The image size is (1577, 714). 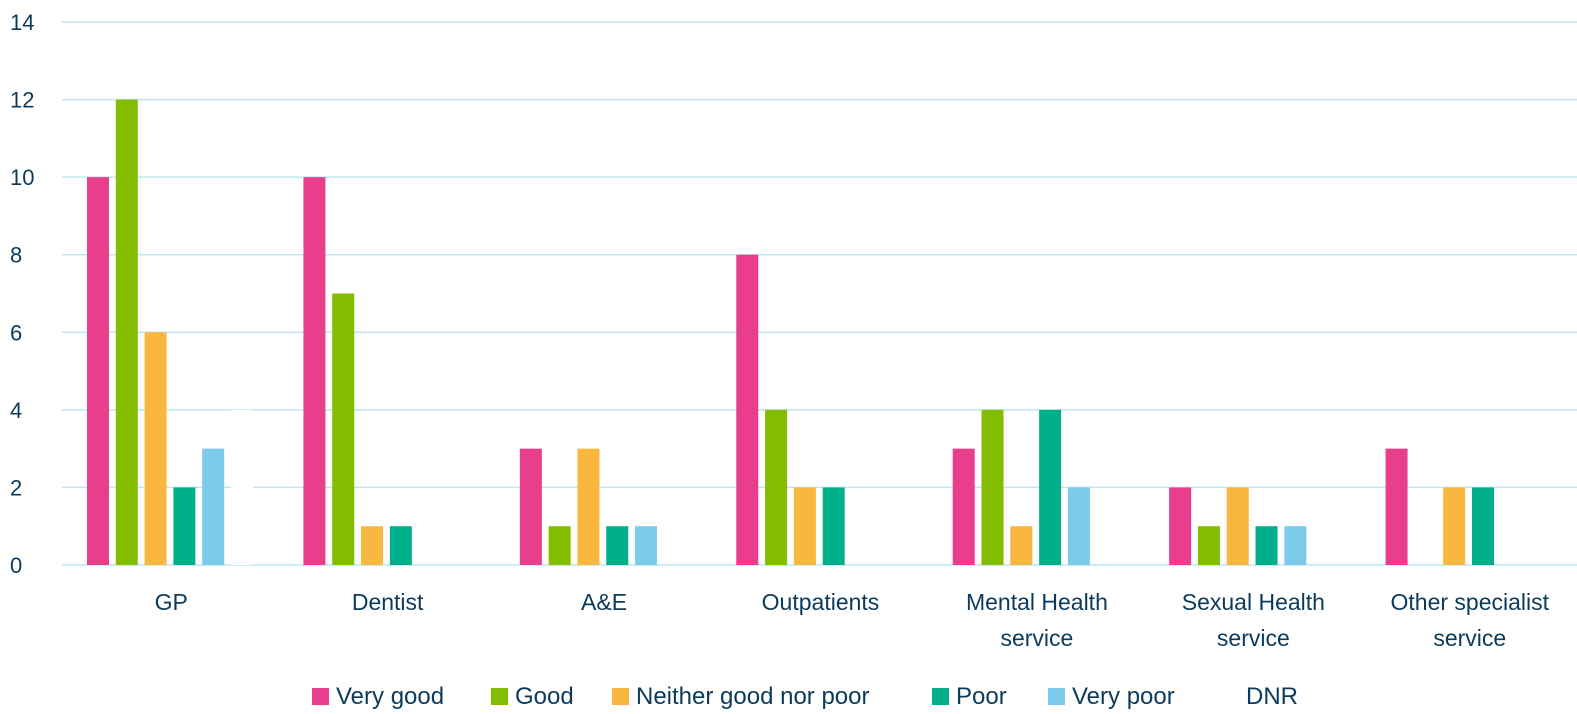 What do you see at coordinates (1272, 696) in the screenshot?
I see `legend-label: DNR` at bounding box center [1272, 696].